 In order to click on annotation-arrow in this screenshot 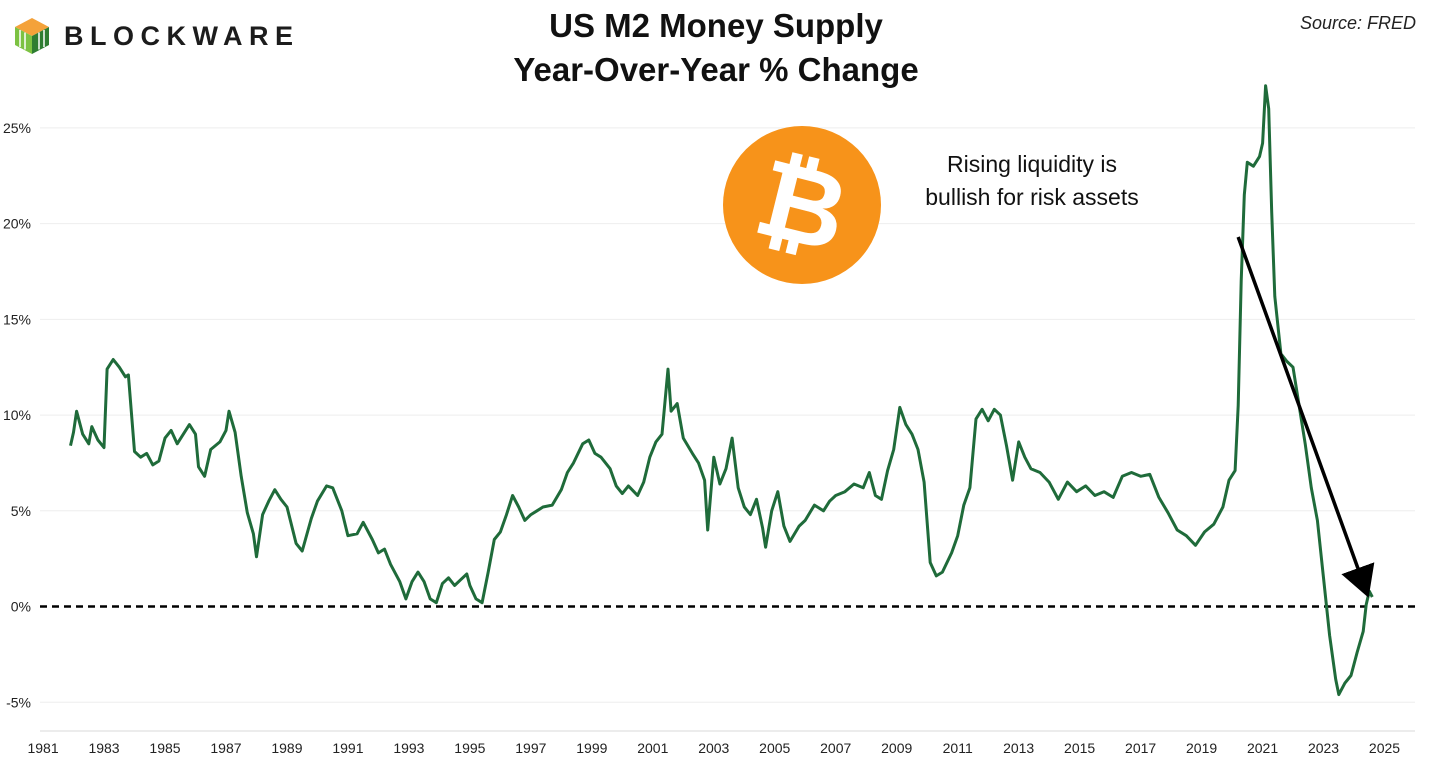, I will do `click(1305, 417)`.